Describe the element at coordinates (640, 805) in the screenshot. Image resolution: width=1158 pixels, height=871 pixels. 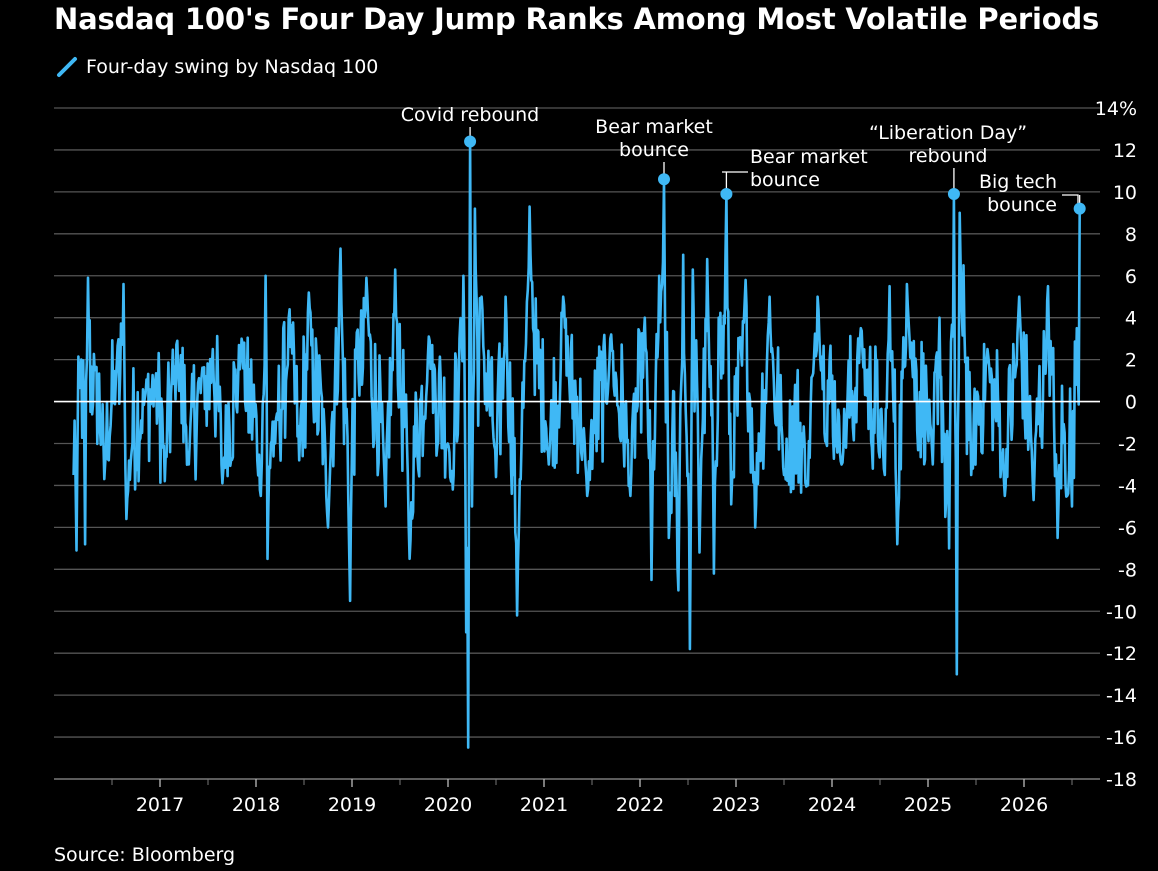
I see `x-tick-label: 2022` at that location.